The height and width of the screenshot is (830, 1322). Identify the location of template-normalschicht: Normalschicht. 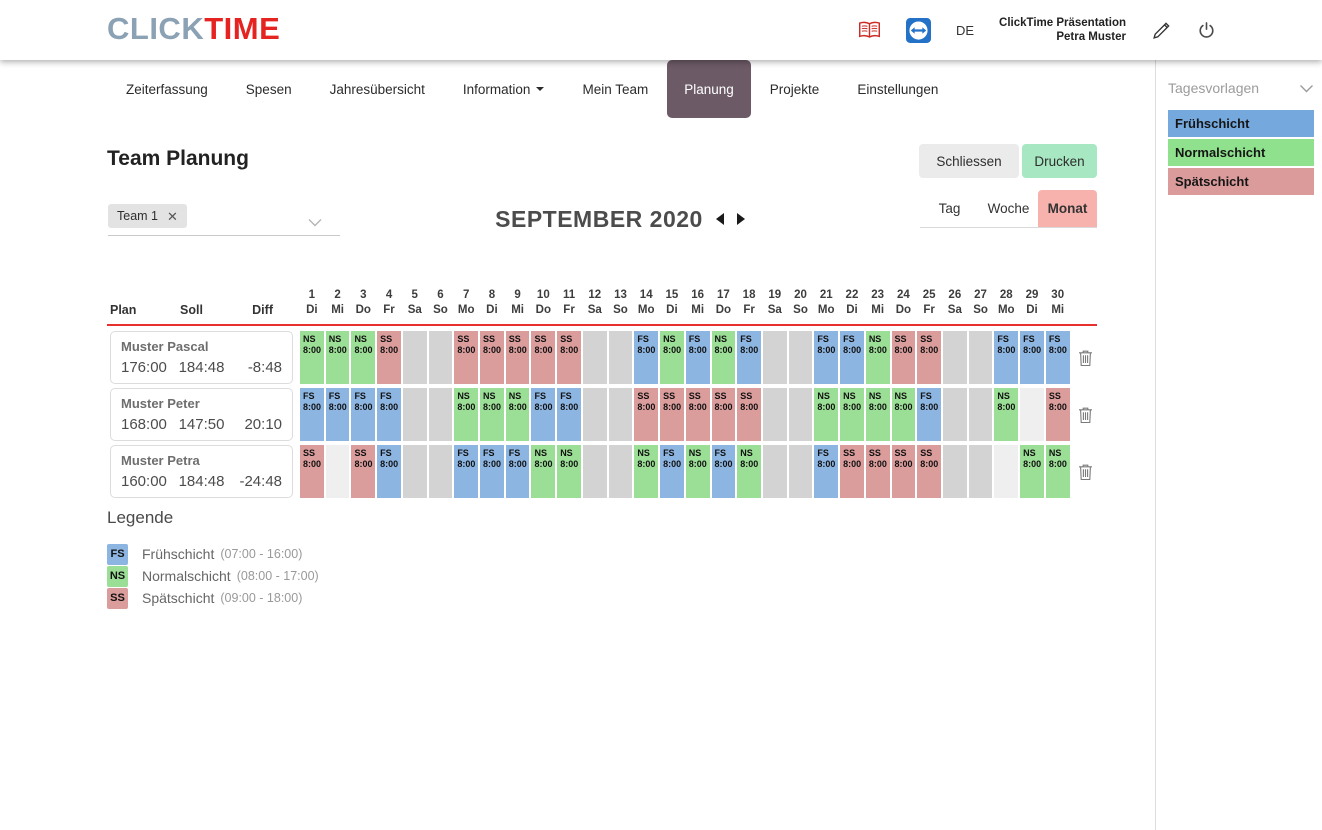
(1241, 152).